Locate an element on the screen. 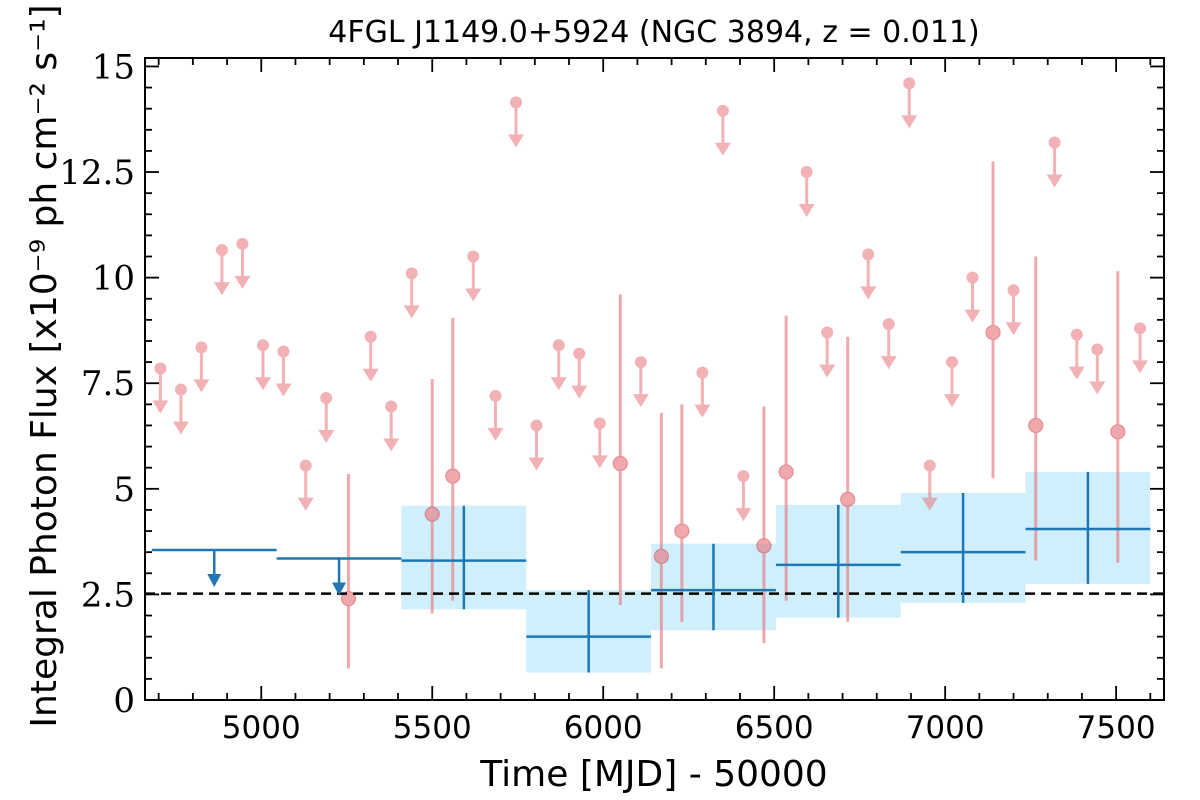  y-tick-label: 2.5 is located at coordinates (108, 595).